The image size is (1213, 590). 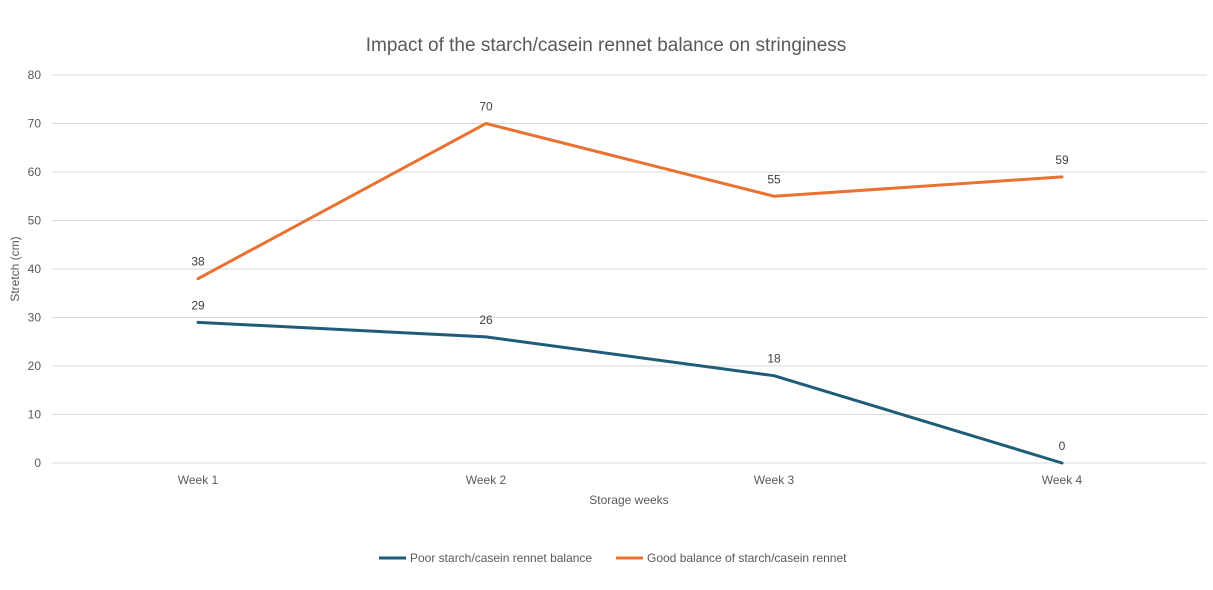 What do you see at coordinates (630, 480) in the screenshot?
I see `x-axis-ticks: Week 1 Week 2 Week 3 Week 4` at bounding box center [630, 480].